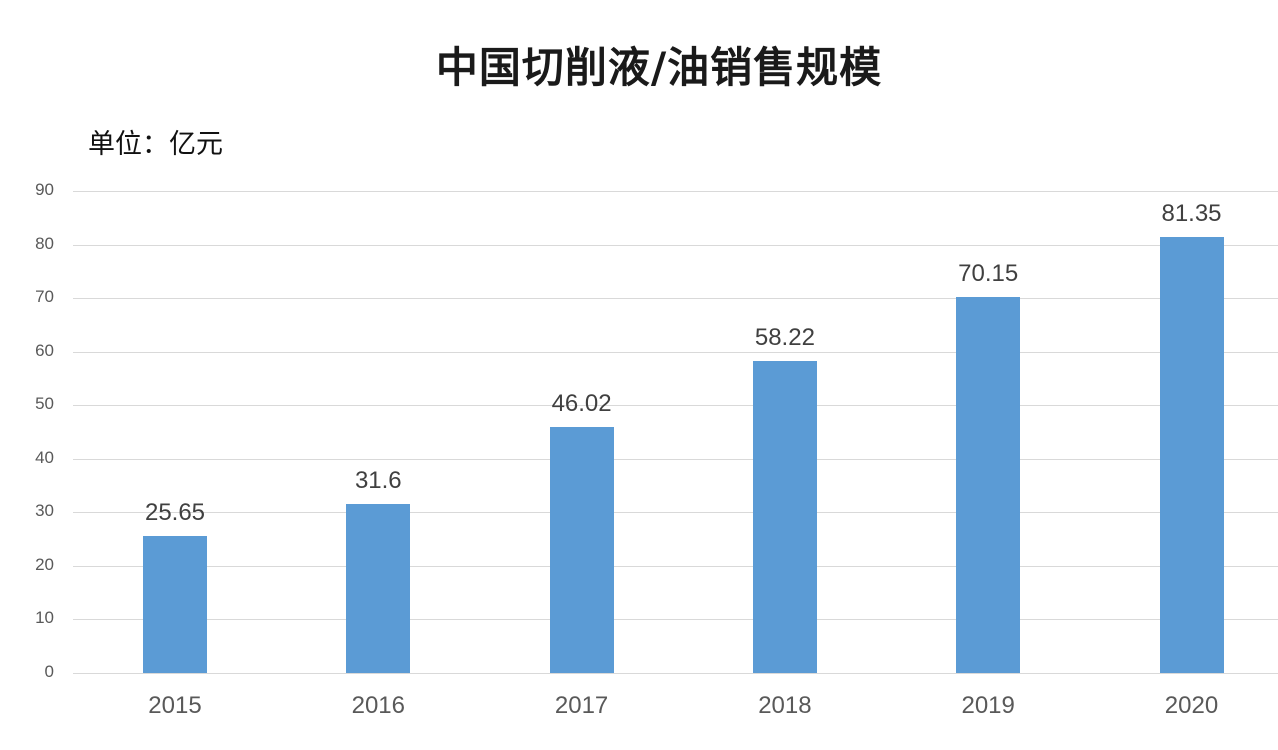 This screenshot has width=1278, height=750. Describe the element at coordinates (44, 297) in the screenshot. I see `y-tick-label: 70` at that location.